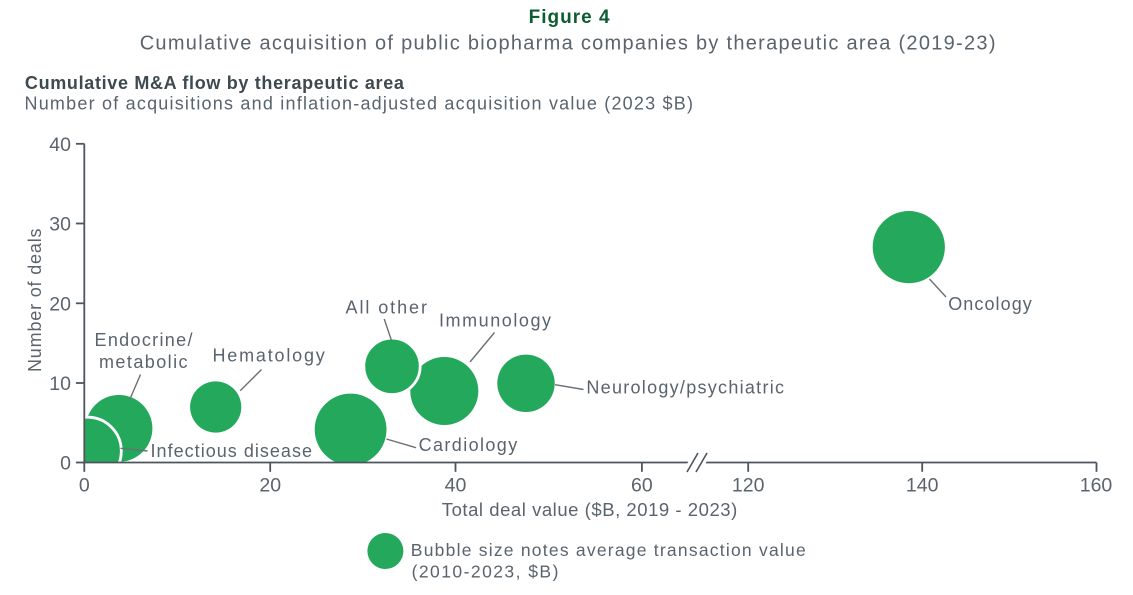 This screenshot has height=595, width=1133. What do you see at coordinates (215, 83) in the screenshot?
I see `svg-text:Cumulative M&A flow by therape: Cumulative M&A flow by therapeutic area` at bounding box center [215, 83].